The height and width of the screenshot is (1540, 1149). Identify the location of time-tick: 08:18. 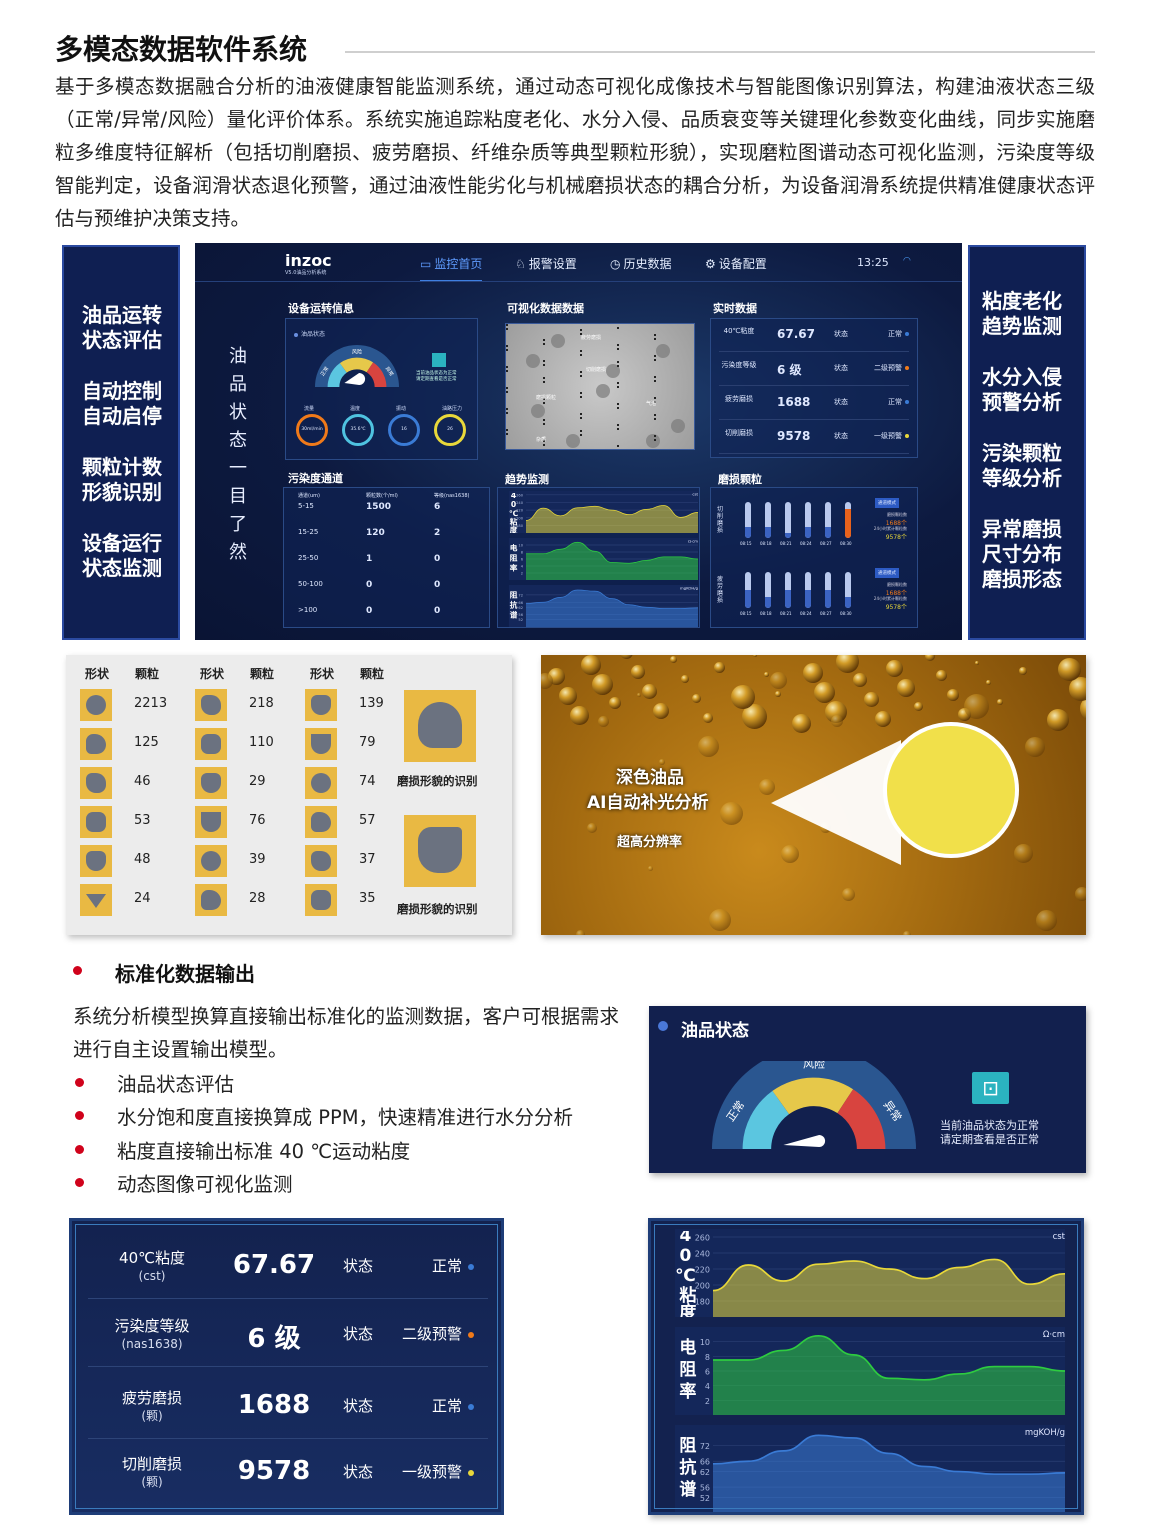
(766, 543).